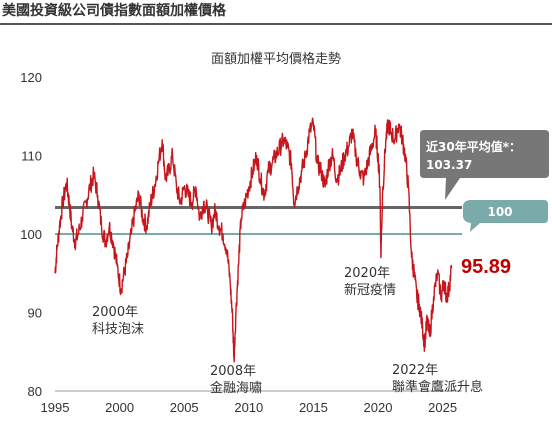  I want to click on annotation-2022-year: 2022年, so click(415, 370).